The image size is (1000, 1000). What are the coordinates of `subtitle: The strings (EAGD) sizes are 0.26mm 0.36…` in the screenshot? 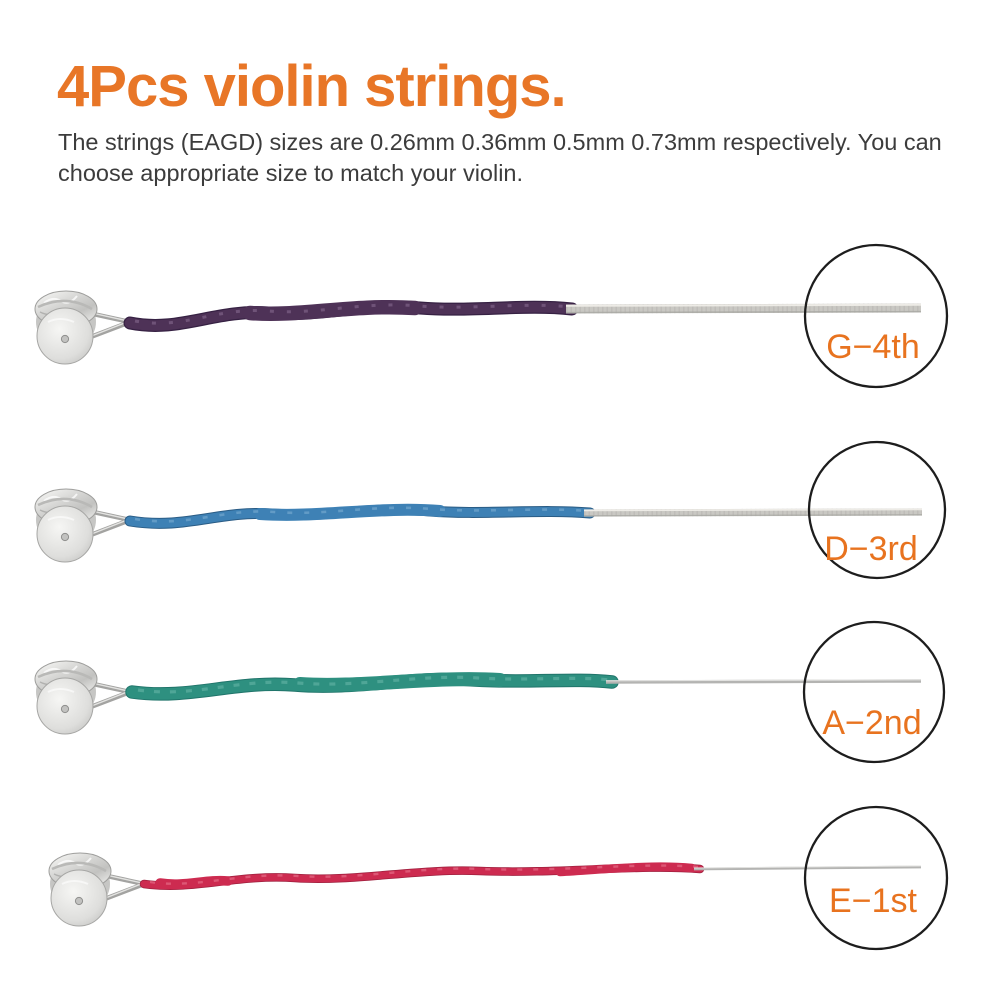 It's located at (500, 158).